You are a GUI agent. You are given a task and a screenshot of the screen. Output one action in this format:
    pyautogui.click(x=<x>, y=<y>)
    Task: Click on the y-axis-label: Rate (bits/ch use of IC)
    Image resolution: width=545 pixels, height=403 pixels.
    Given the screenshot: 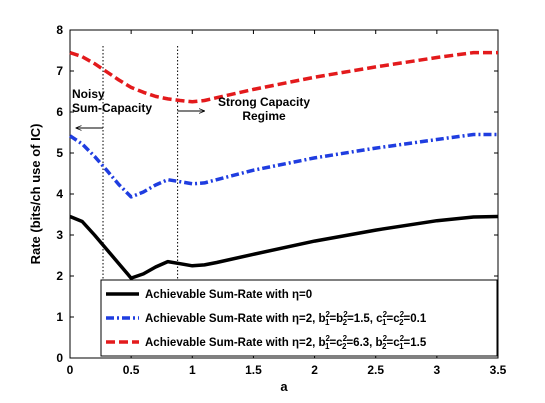 What is the action you would take?
    pyautogui.click(x=35, y=194)
    